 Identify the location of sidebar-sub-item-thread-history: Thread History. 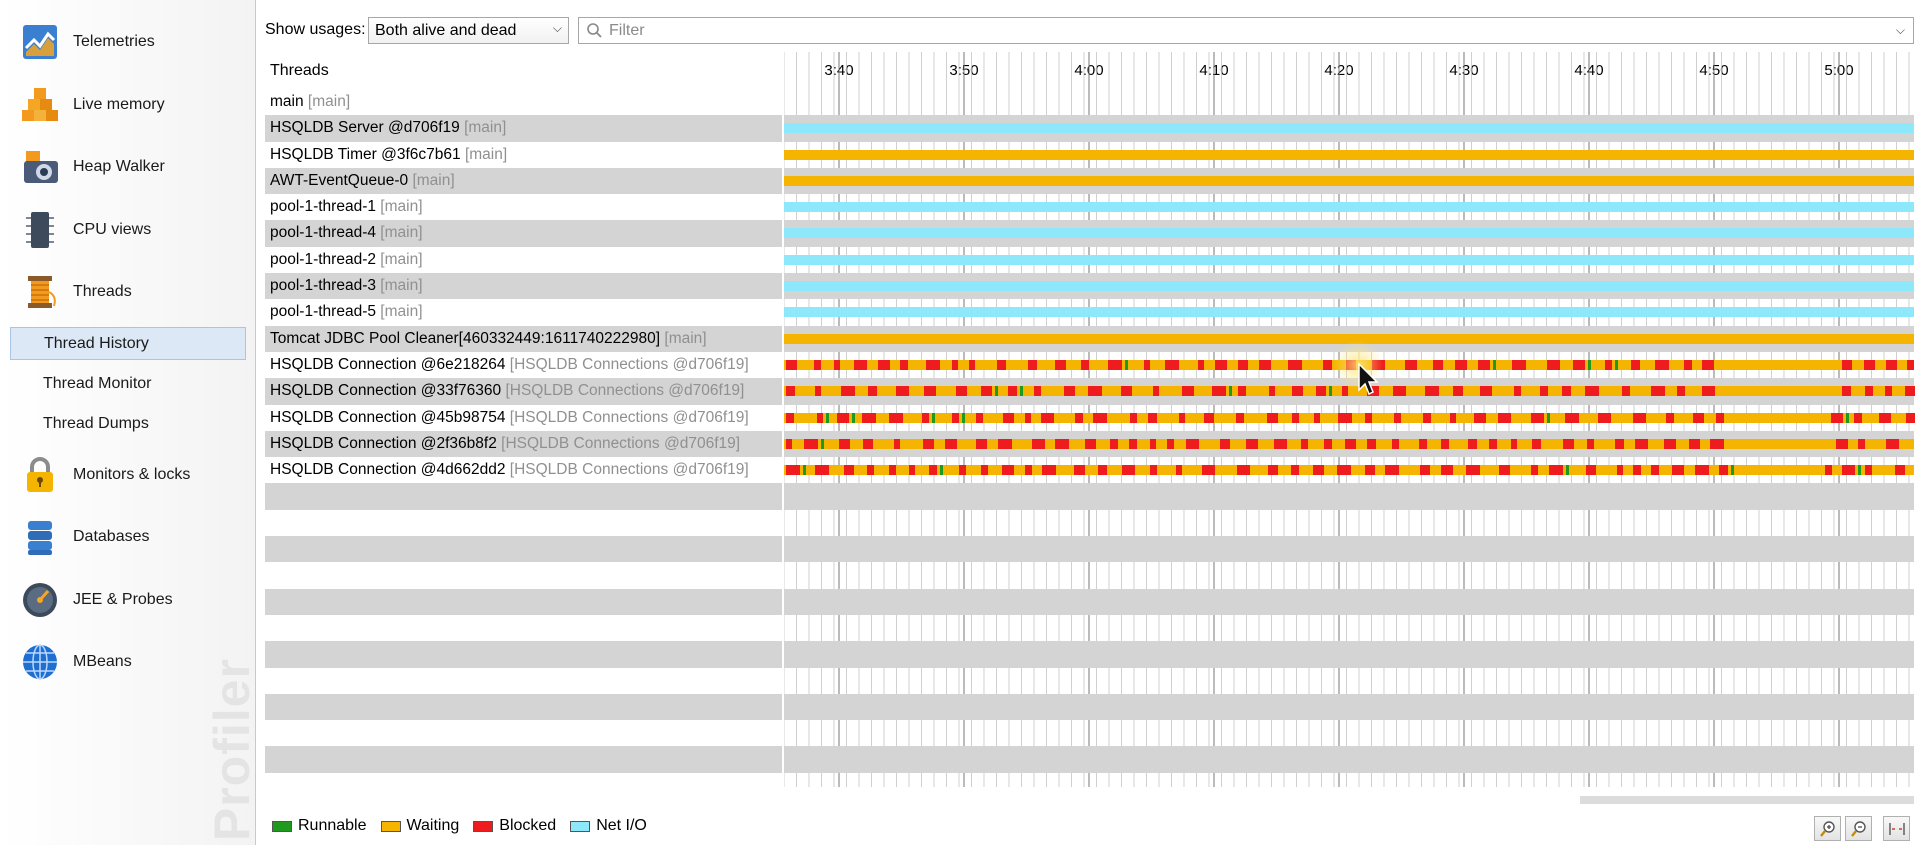
(128, 343).